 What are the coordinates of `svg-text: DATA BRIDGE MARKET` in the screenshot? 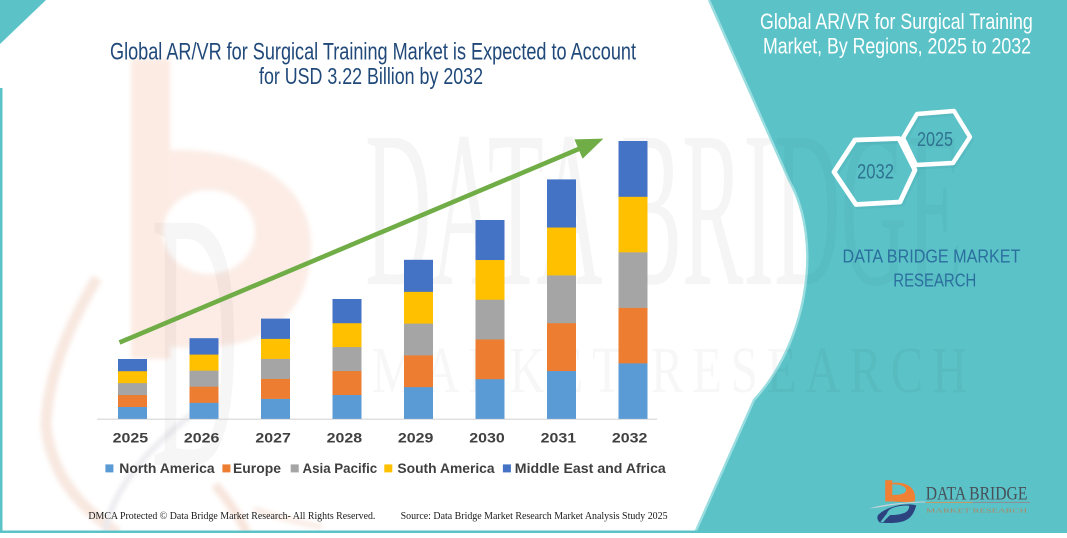 It's located at (932, 257).